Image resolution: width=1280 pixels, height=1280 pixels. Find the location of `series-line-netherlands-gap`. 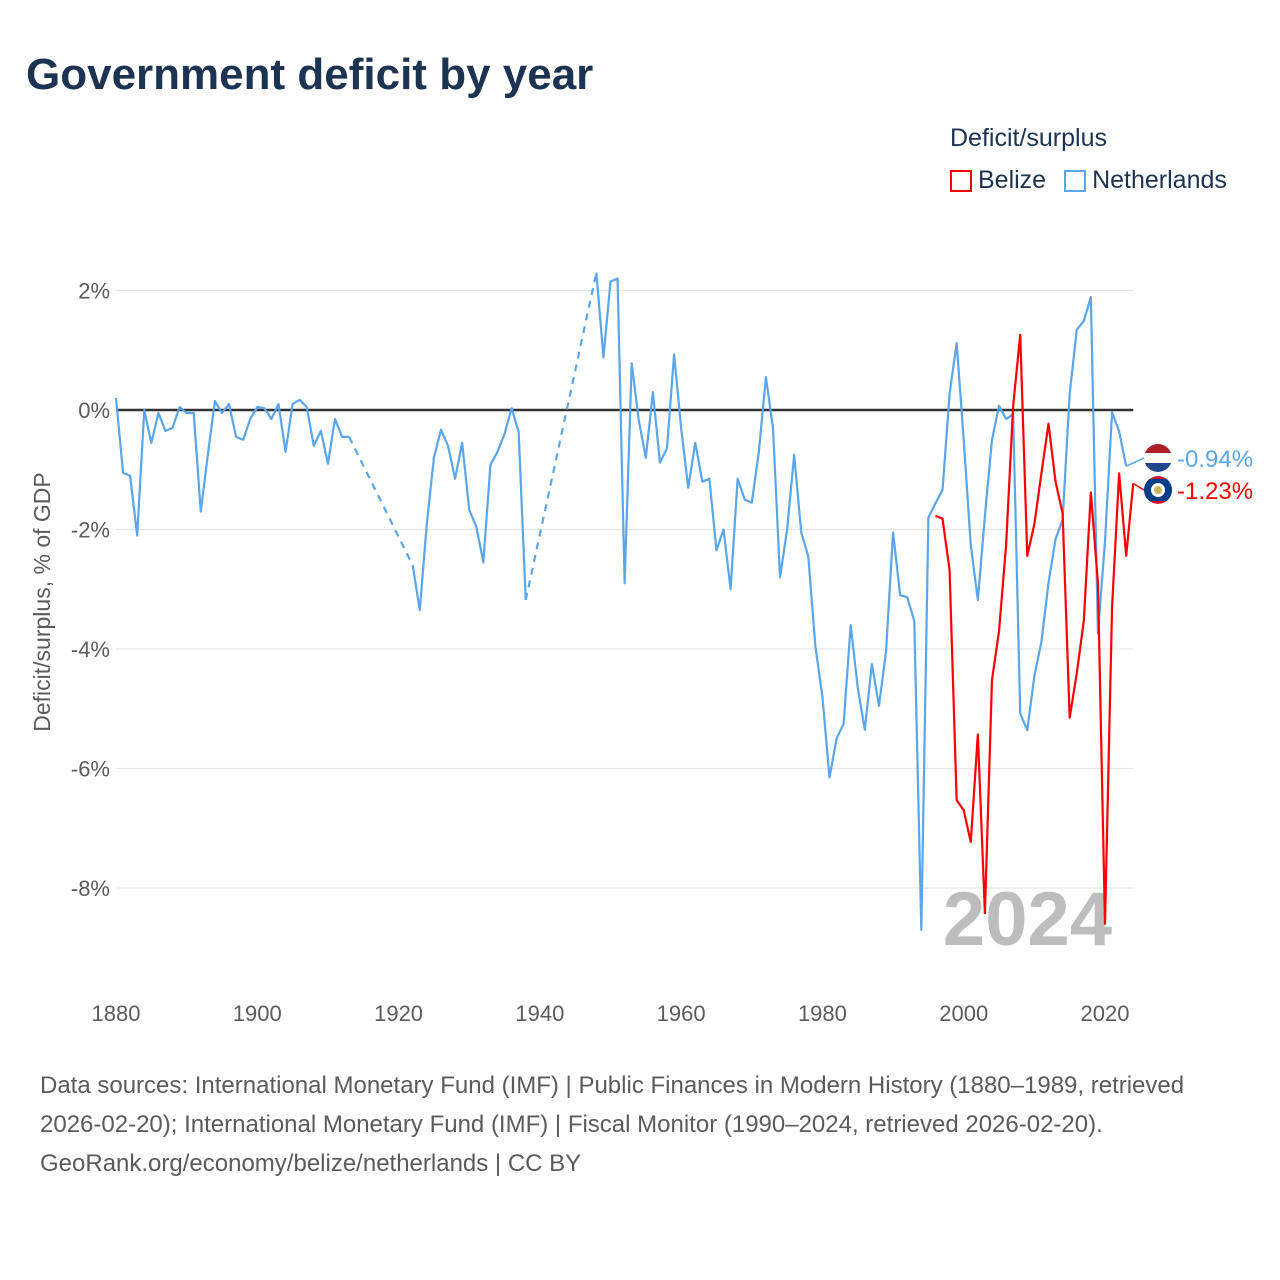

series-line-netherlands-gap is located at coordinates (473, 436).